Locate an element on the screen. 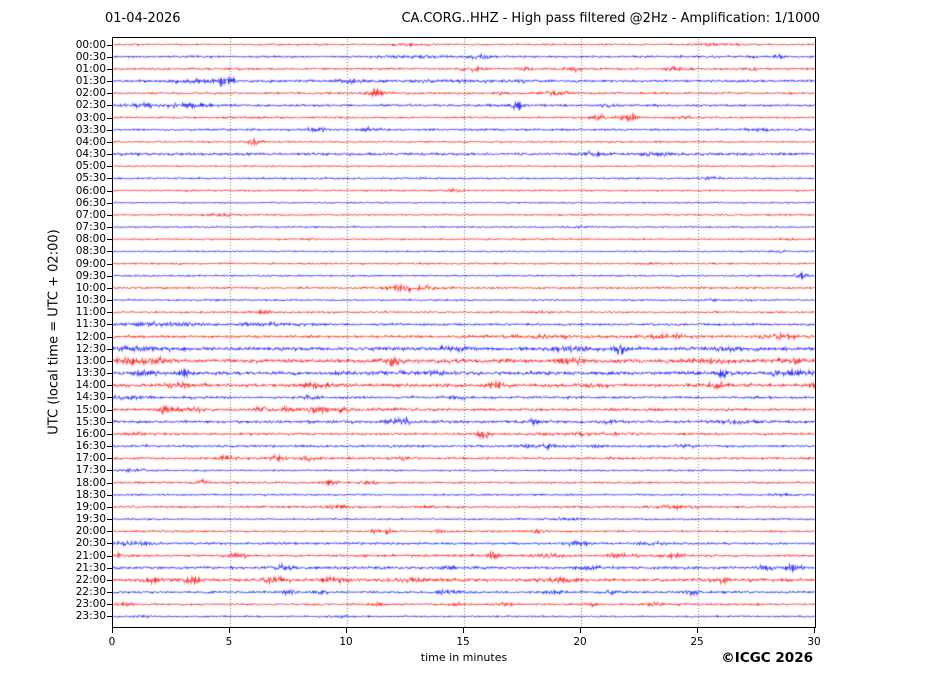 This screenshot has width=927, height=696. y-tick-label: 20:00 is located at coordinates (90, 531).